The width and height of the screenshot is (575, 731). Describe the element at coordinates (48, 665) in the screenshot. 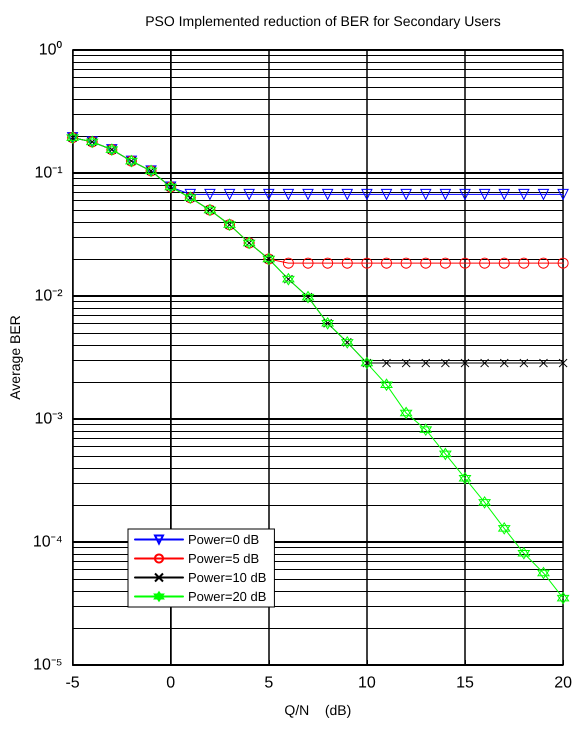

I see `y-tick-label: 10⁻⁵` at that location.